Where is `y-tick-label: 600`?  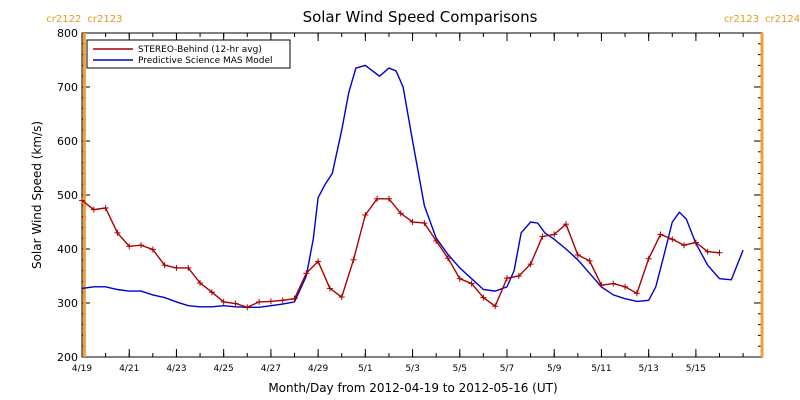 y-tick-label: 600 is located at coordinates (67, 141).